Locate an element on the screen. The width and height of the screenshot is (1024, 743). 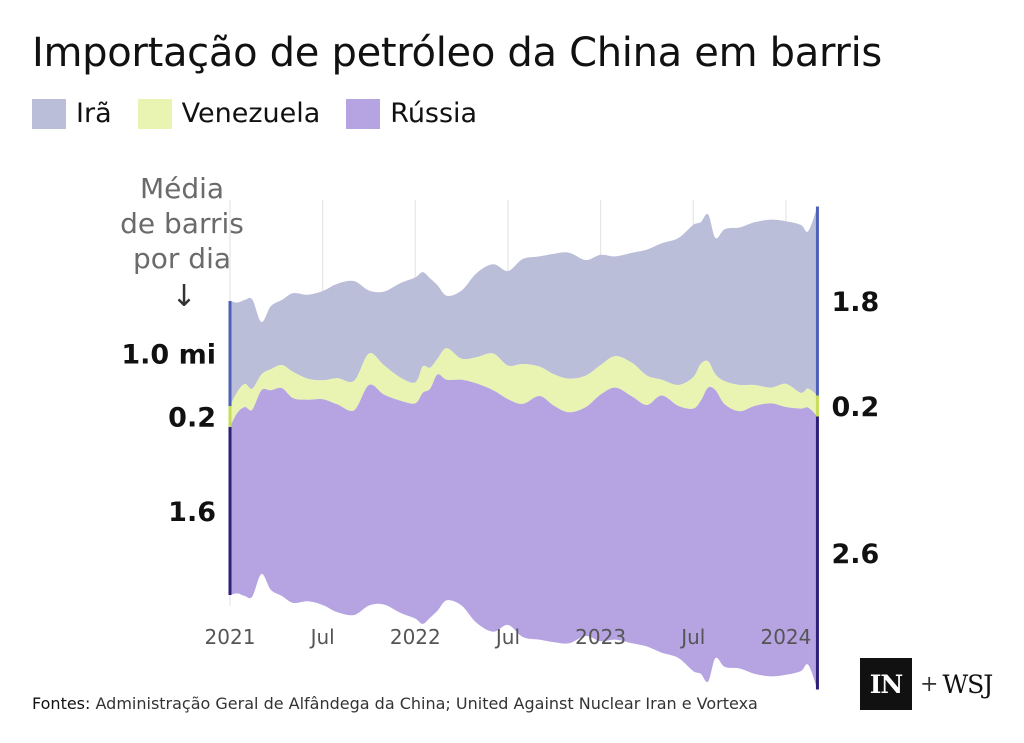
legend-label-iran: Irã is located at coordinates (94, 113).